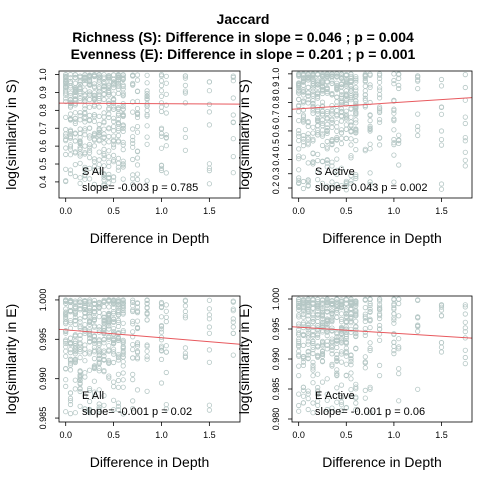  What do you see at coordinates (276, 173) in the screenshot?
I see `y-tick-label: 0.3` at bounding box center [276, 173].